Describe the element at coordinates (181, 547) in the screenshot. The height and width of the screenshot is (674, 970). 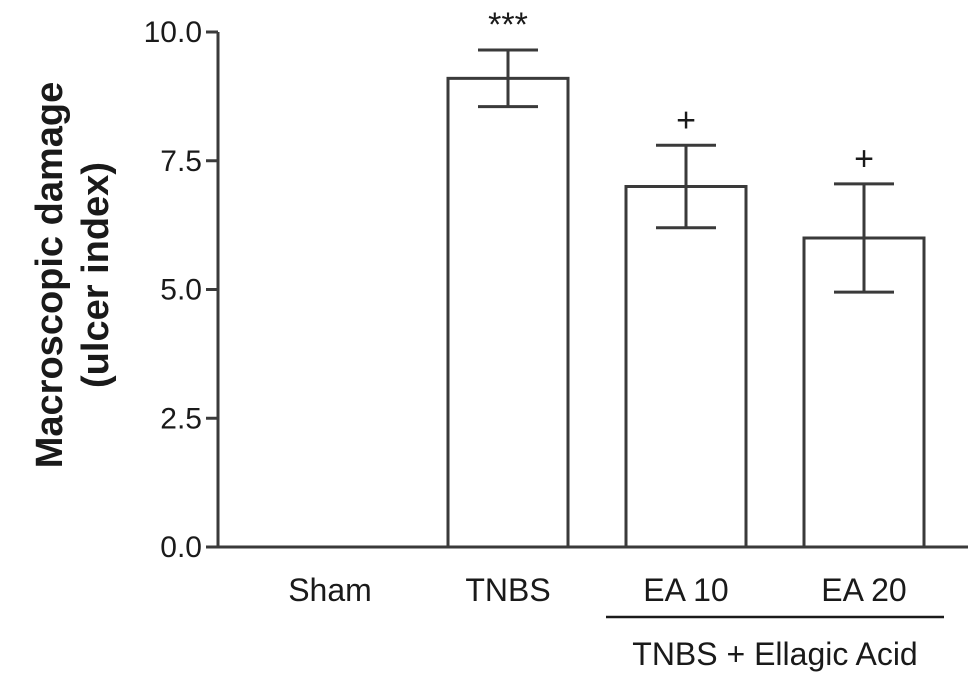
I see `y-tick-label: 0.0` at that location.